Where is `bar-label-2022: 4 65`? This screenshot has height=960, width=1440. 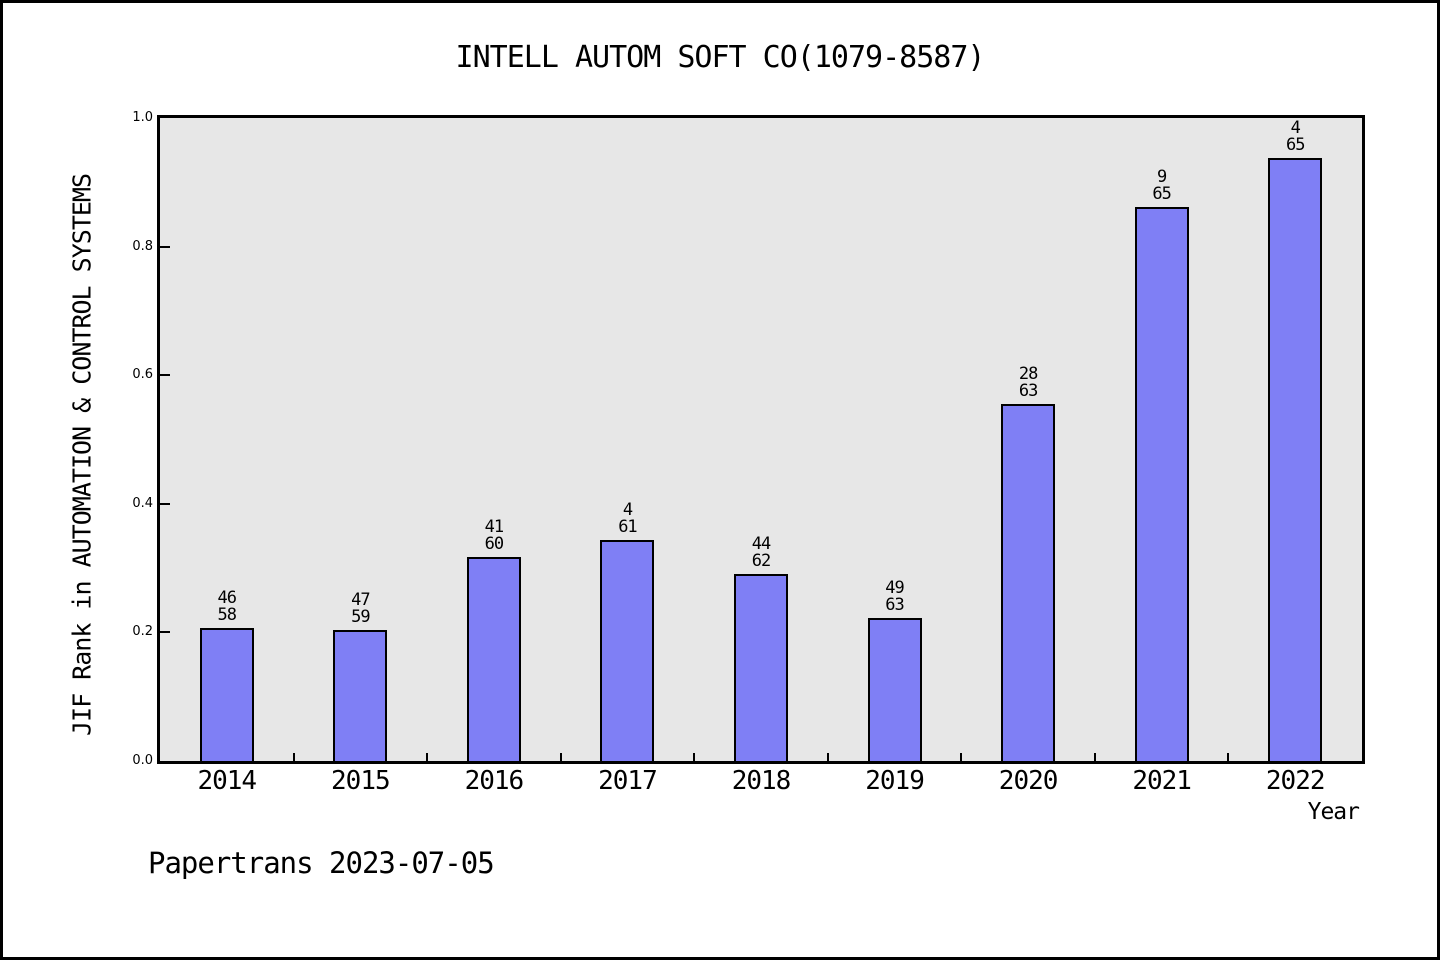
bar-label-2022: 4 65 is located at coordinates (1295, 136).